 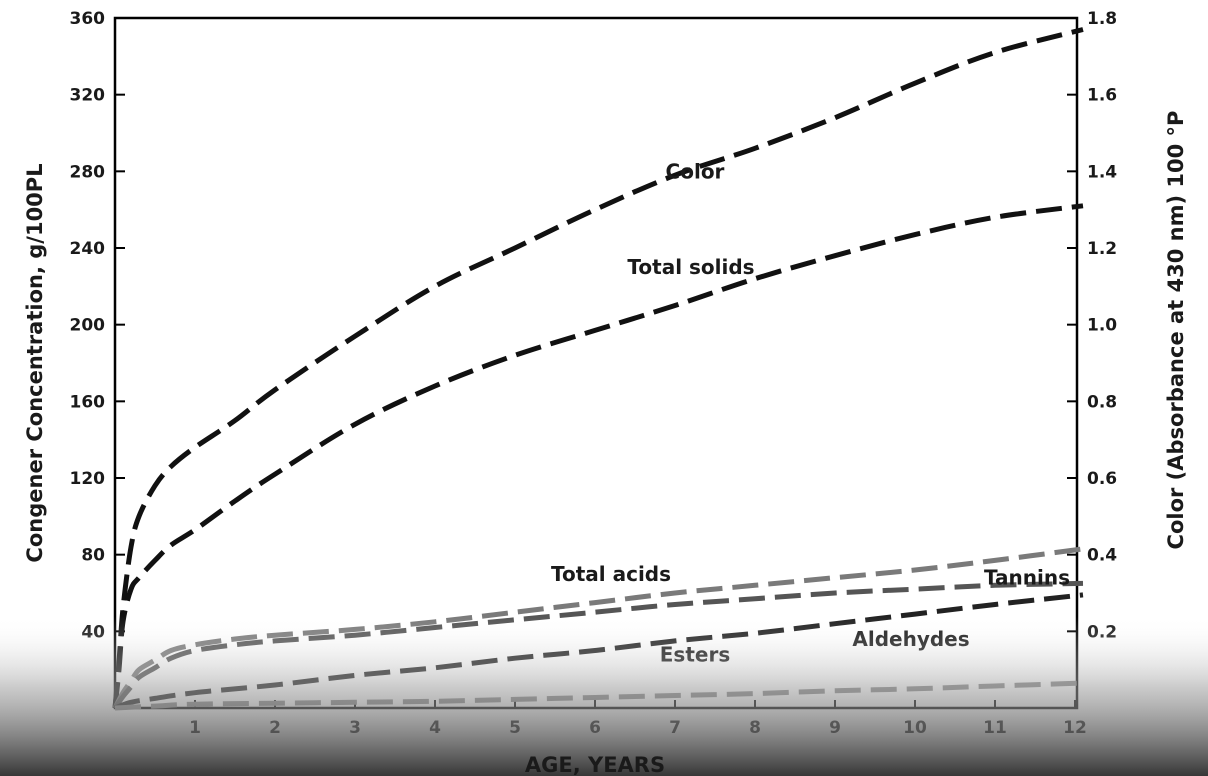 I want to click on y-axis-title: Congener Concentration, g/100PL, so click(x=35, y=362).